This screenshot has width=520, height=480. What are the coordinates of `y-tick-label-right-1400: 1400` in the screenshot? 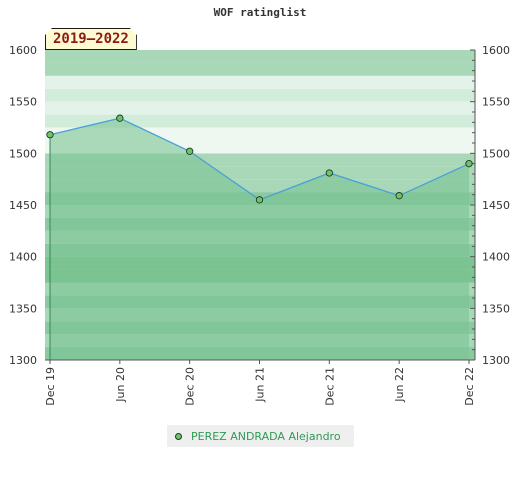 It's located at (496, 257).